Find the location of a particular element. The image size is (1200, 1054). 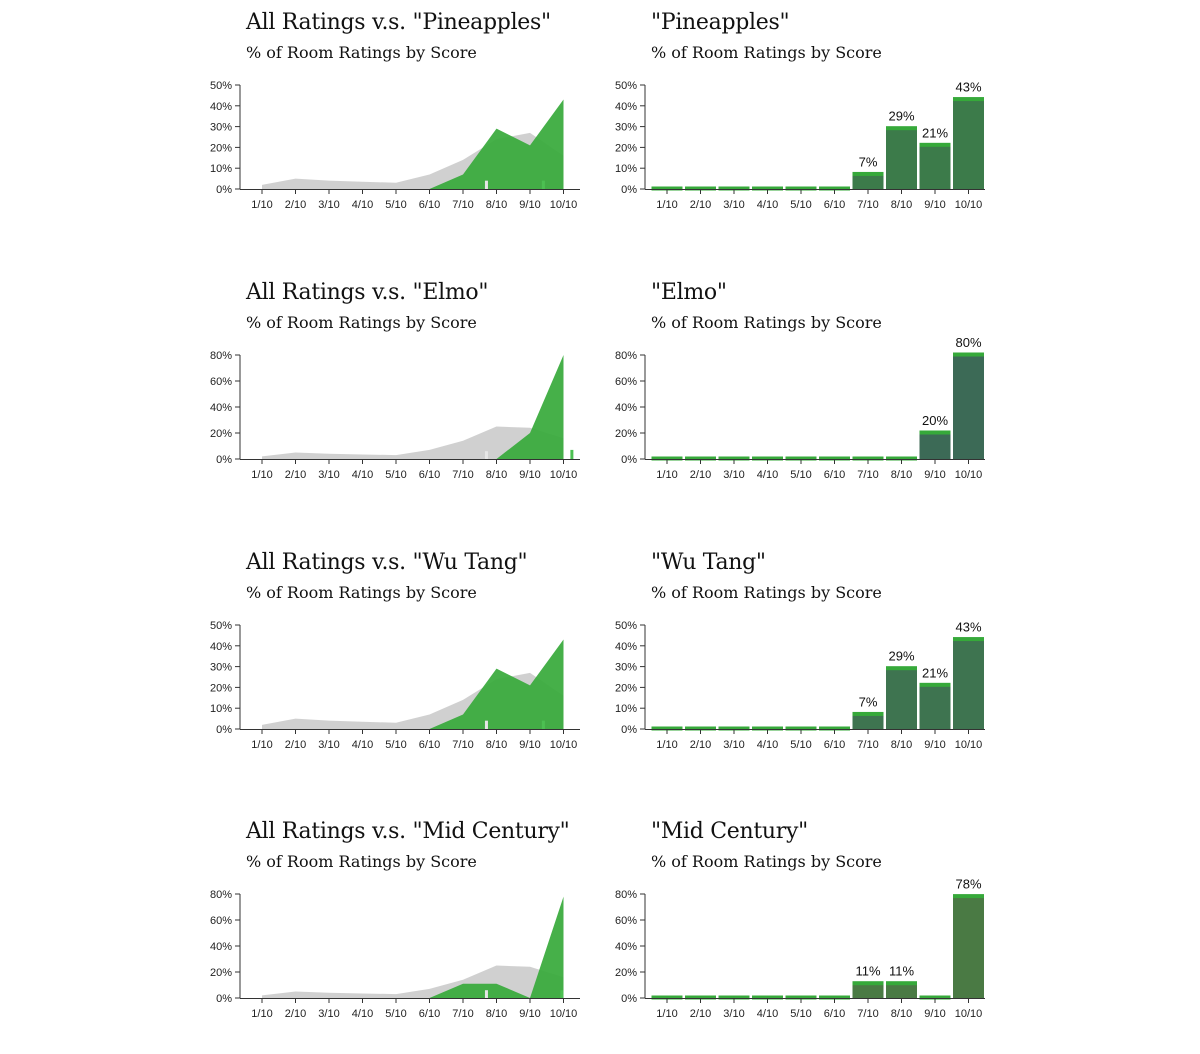

chart-title: All Ratings v.s. "Pineapples" is located at coordinates (398, 22).